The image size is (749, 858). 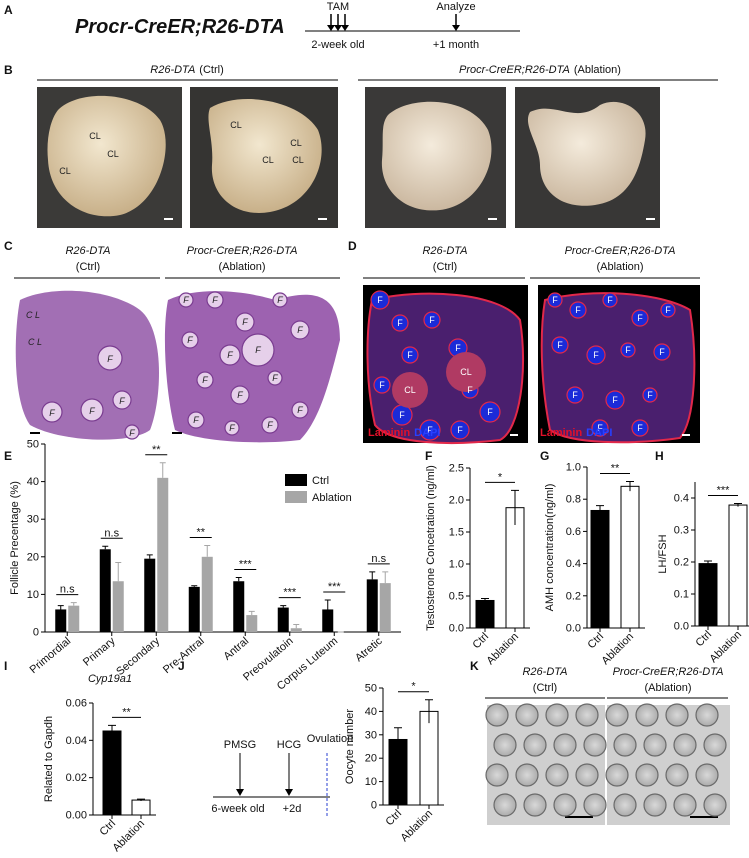 What do you see at coordinates (296, 497) in the screenshot?
I see `legend-swatch` at bounding box center [296, 497].